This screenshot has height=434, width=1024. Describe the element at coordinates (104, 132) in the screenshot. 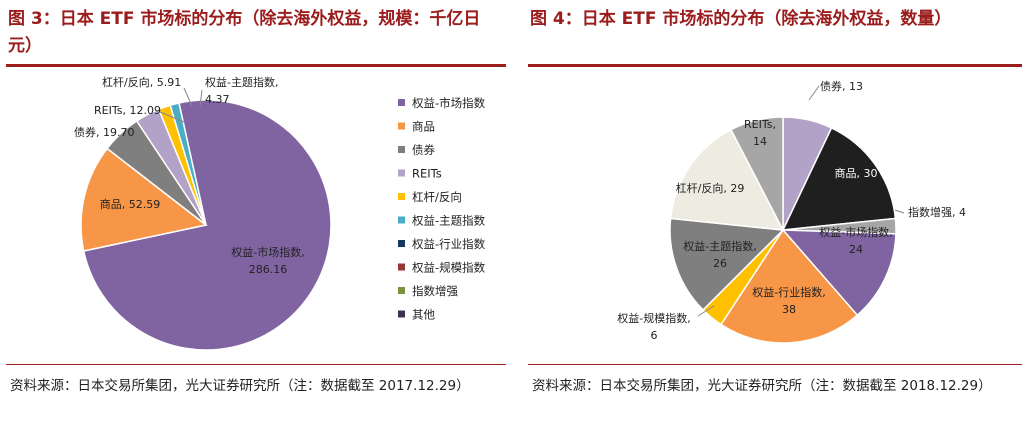

I see `fig3-data-label-债券: 债券, 19.70` at that location.